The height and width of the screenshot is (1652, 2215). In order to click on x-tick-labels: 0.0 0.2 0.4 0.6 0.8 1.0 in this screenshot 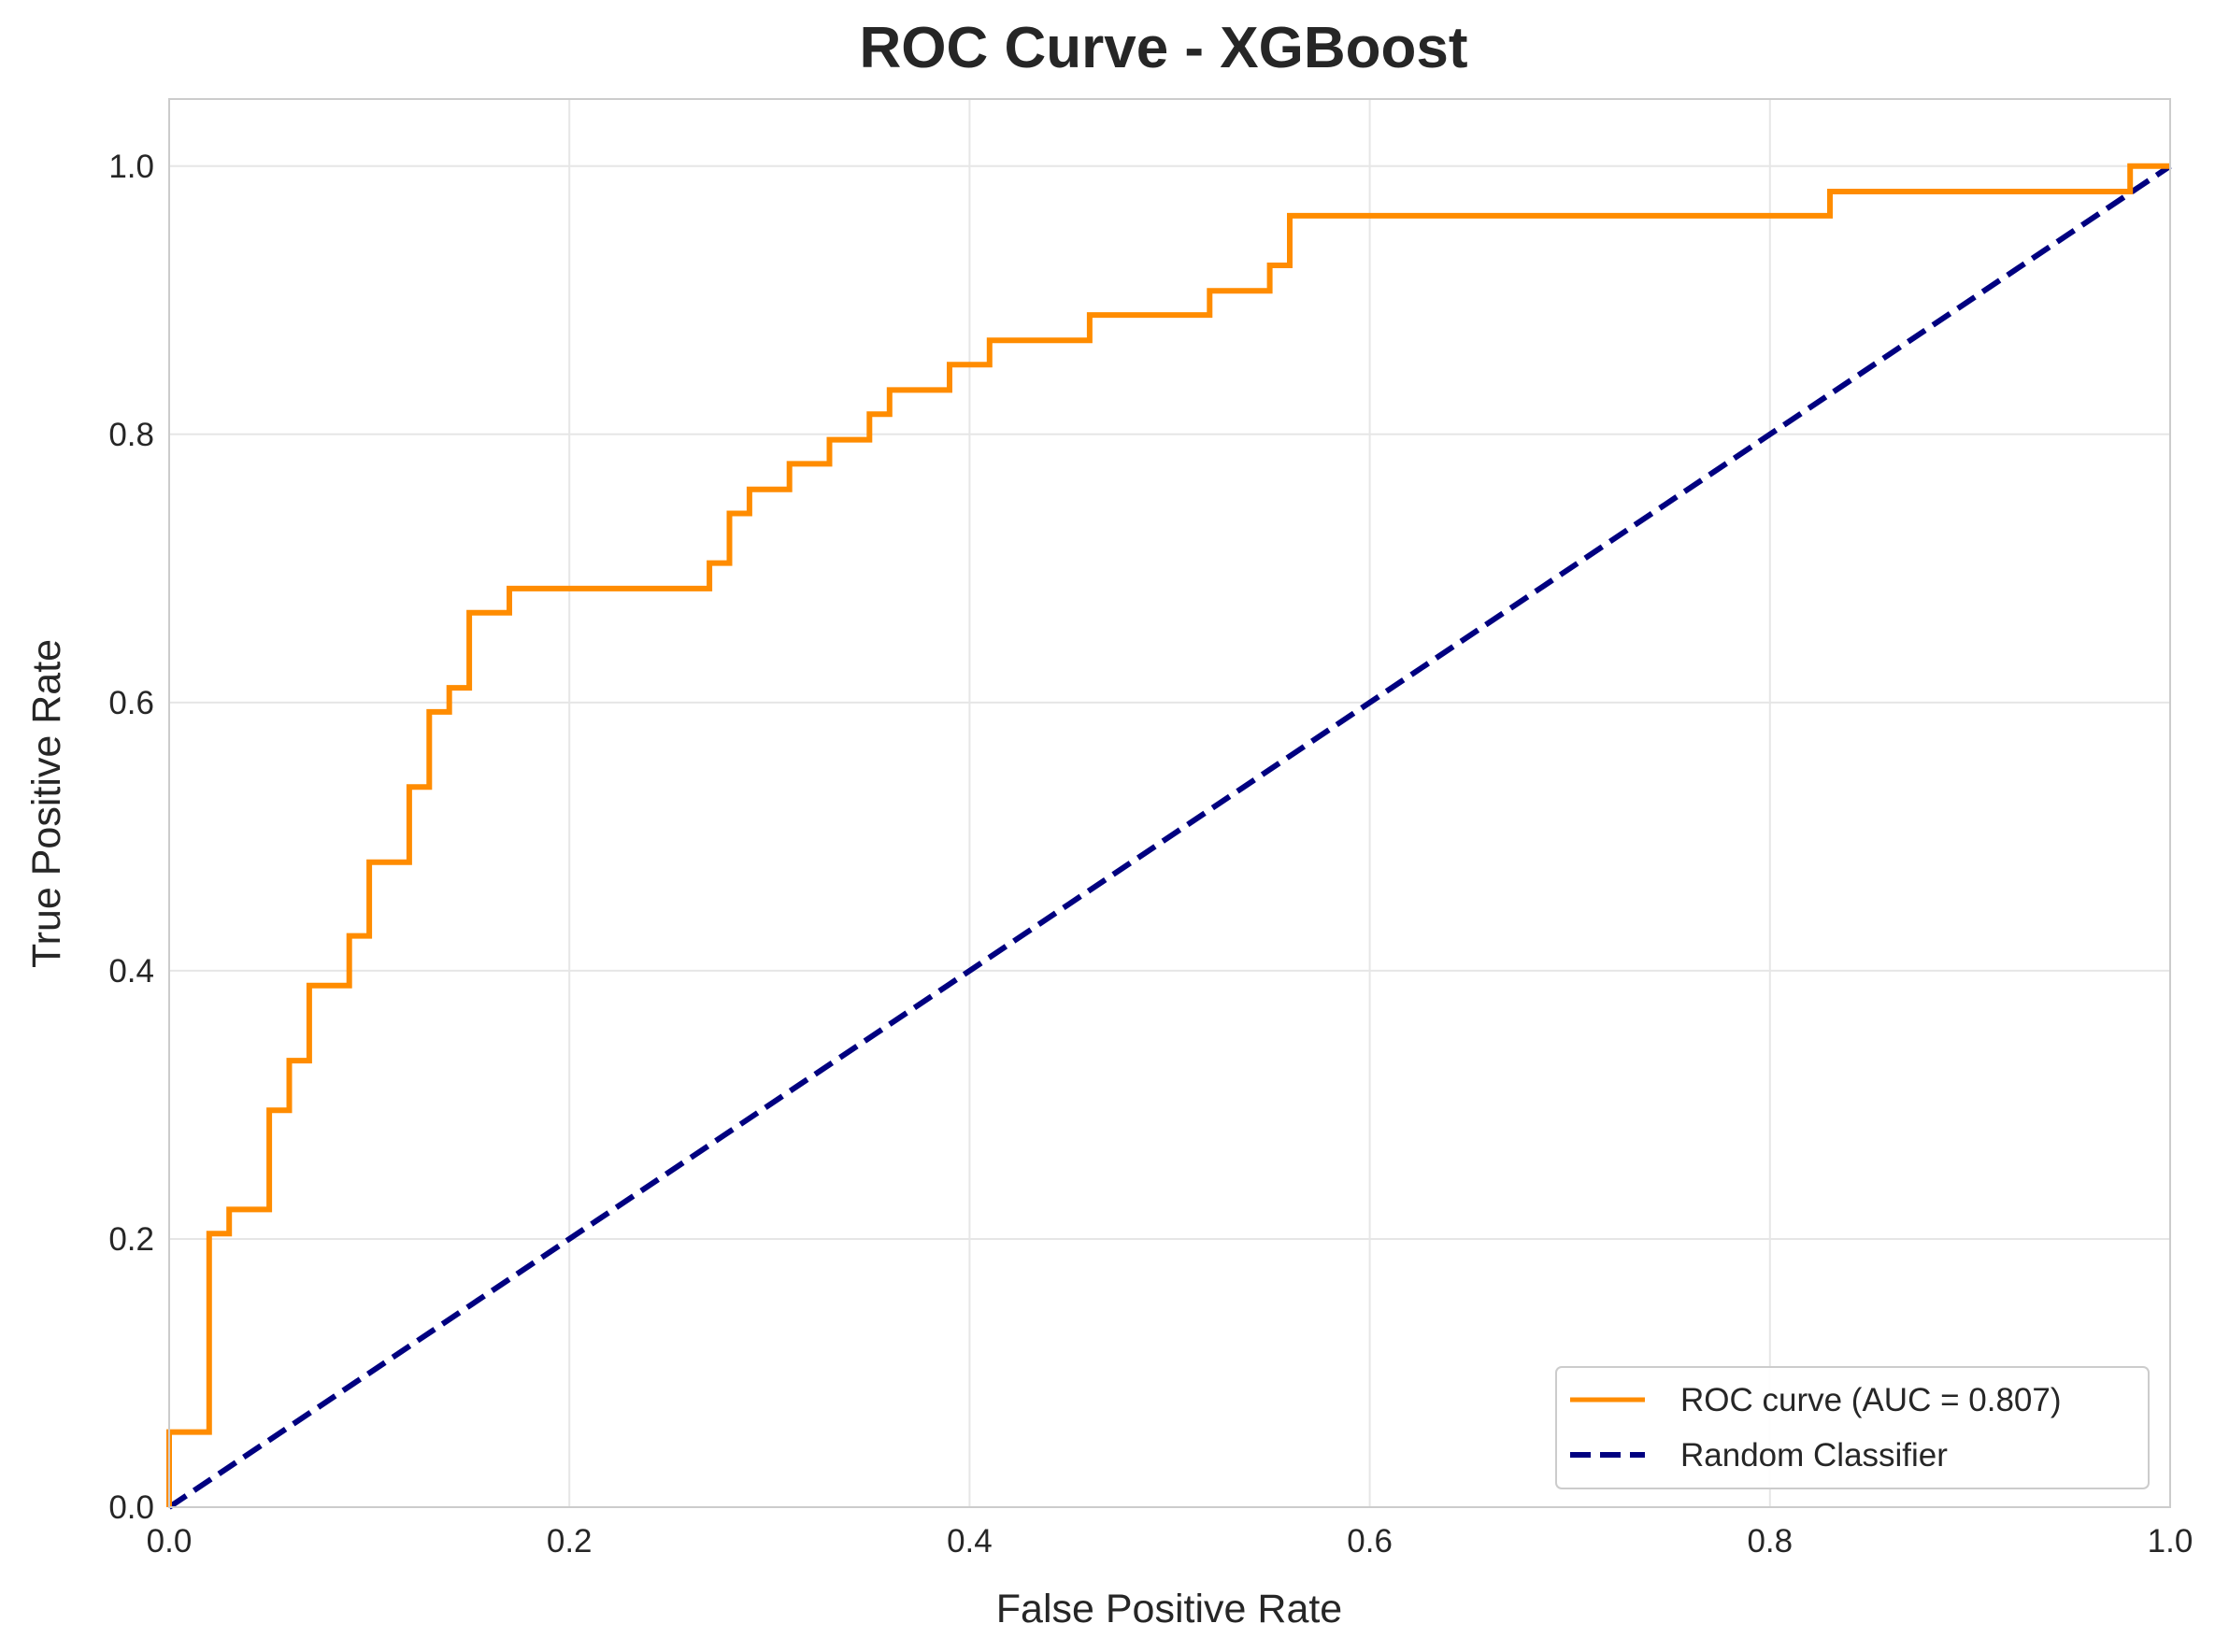, I will do `click(1170, 1541)`.